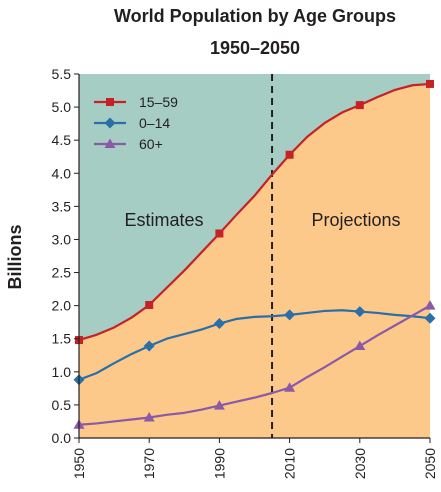 The image size is (441, 492). Describe the element at coordinates (110, 143) in the screenshot. I see `legend-marker-60plus` at that location.